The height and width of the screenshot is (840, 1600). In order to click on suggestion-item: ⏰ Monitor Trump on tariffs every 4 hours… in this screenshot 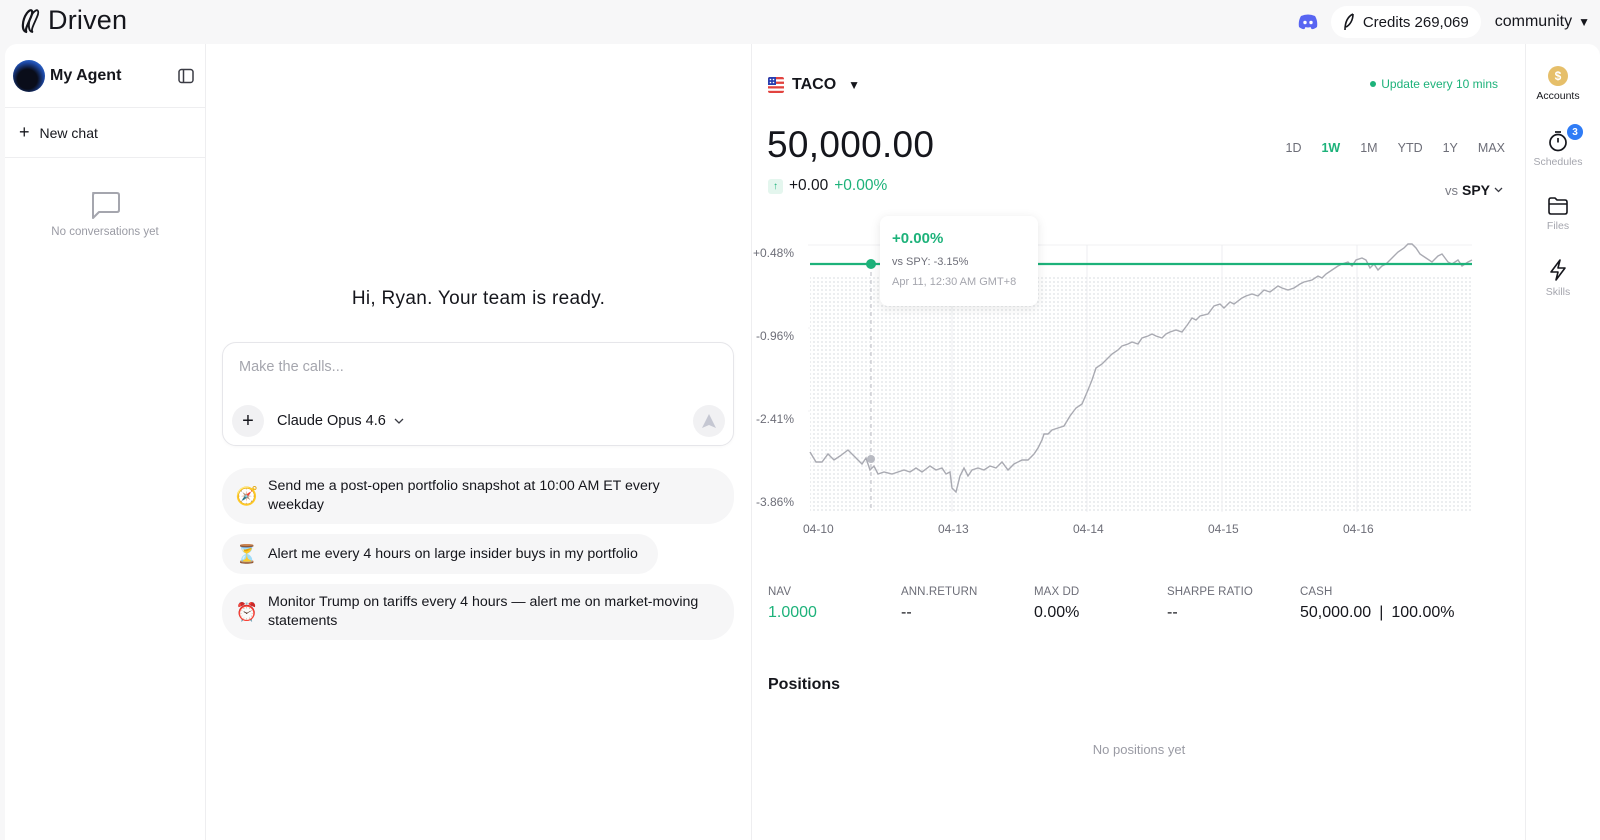, I will do `click(478, 612)`.